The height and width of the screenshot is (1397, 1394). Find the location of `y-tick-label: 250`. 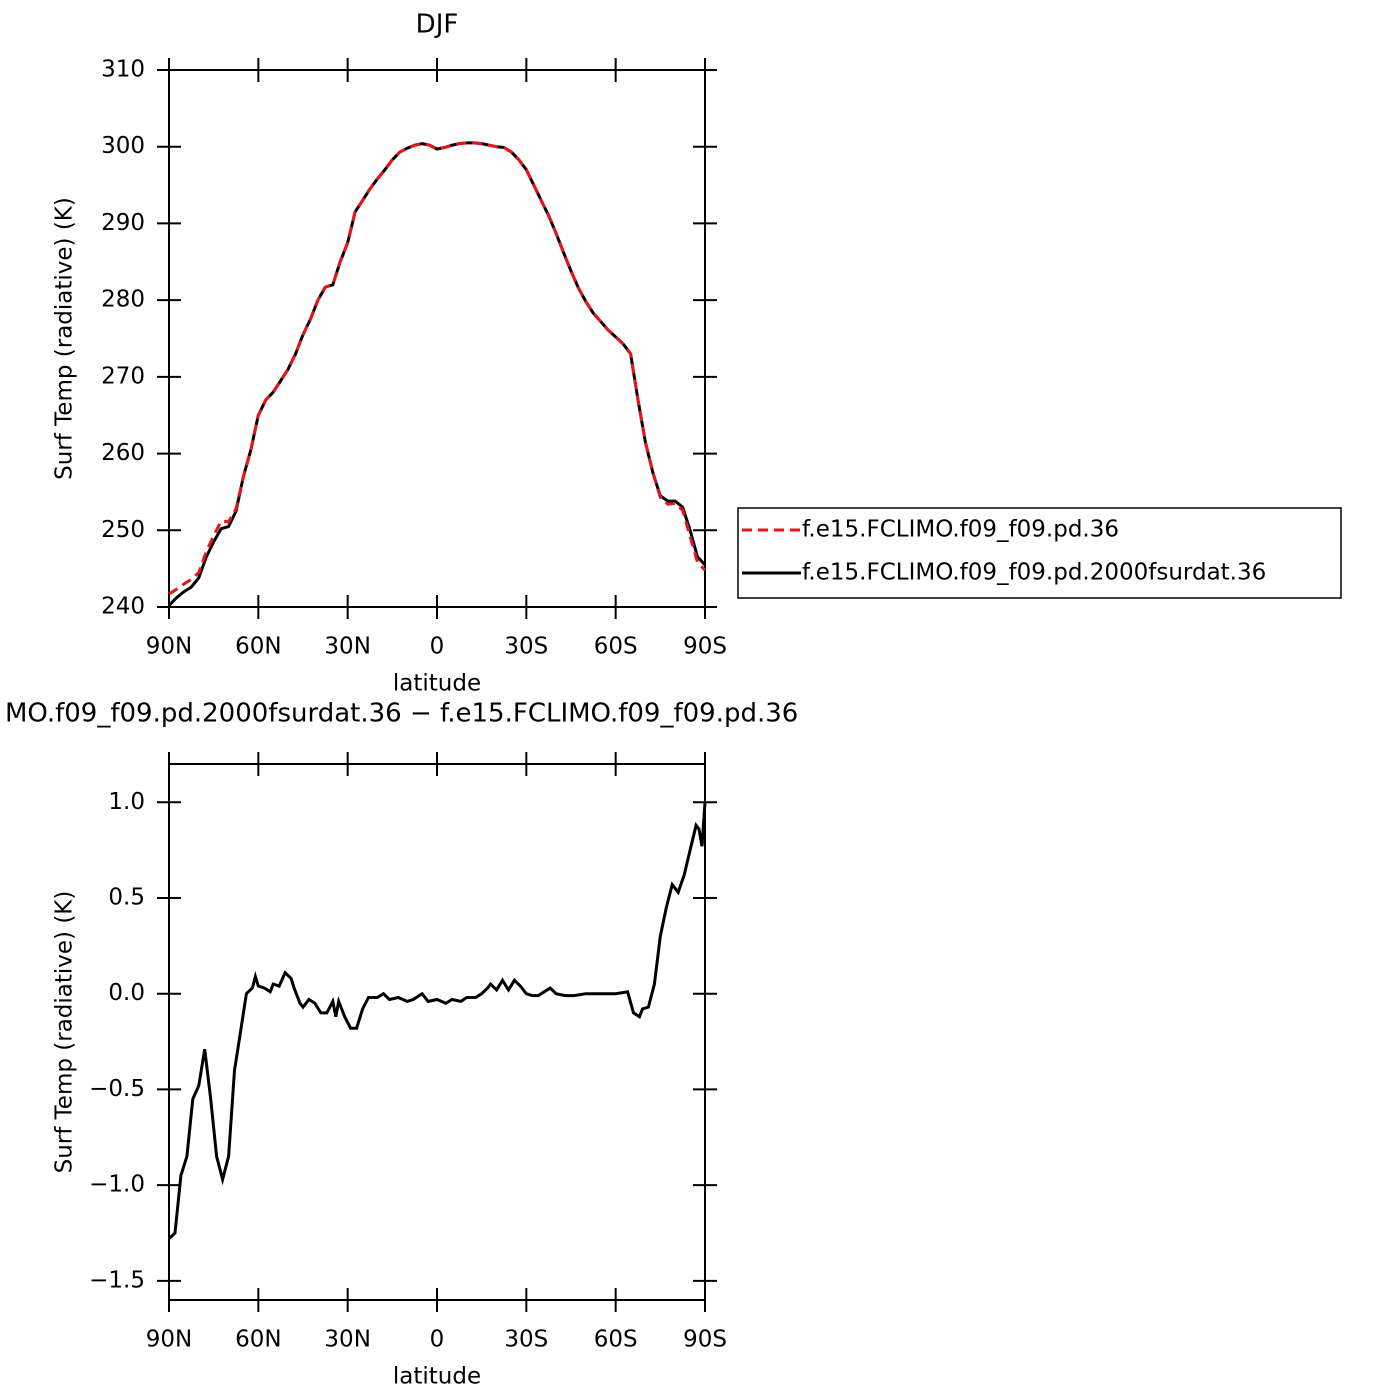

y-tick-label: 250 is located at coordinates (123, 530).